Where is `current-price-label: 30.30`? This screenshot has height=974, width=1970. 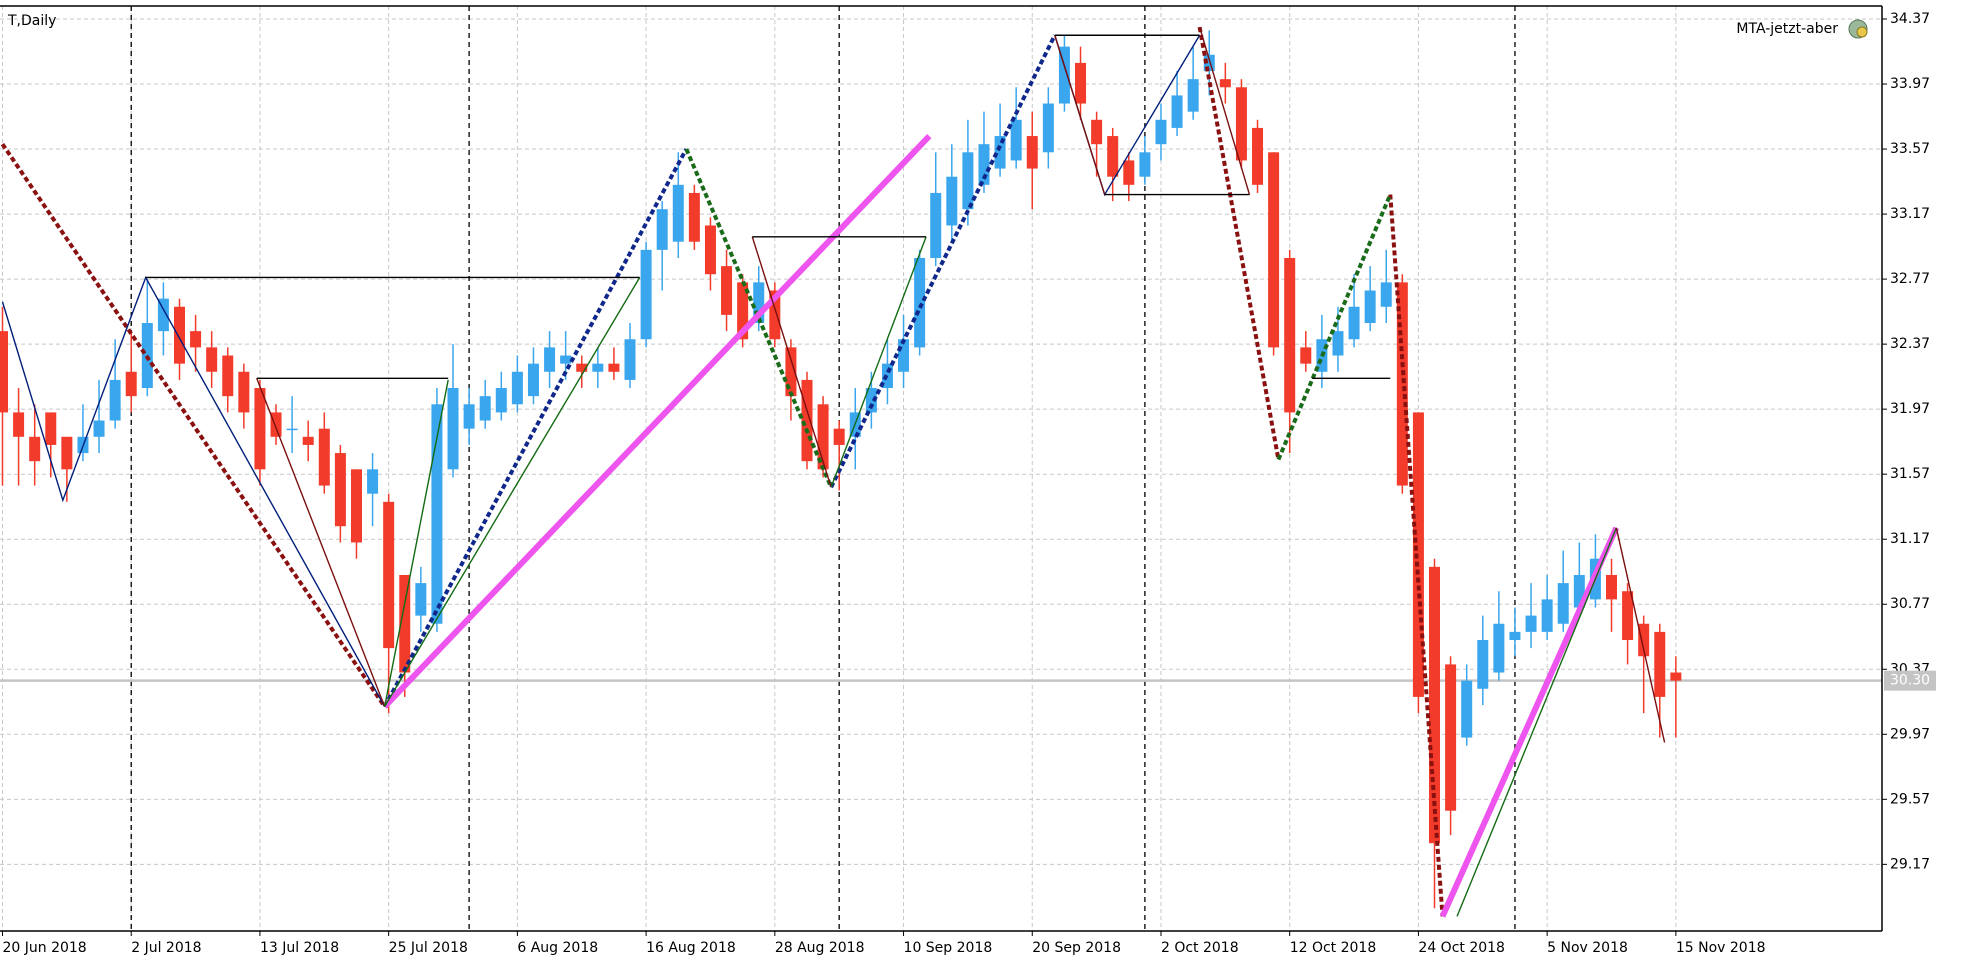
current-price-label: 30.30 is located at coordinates (1910, 681).